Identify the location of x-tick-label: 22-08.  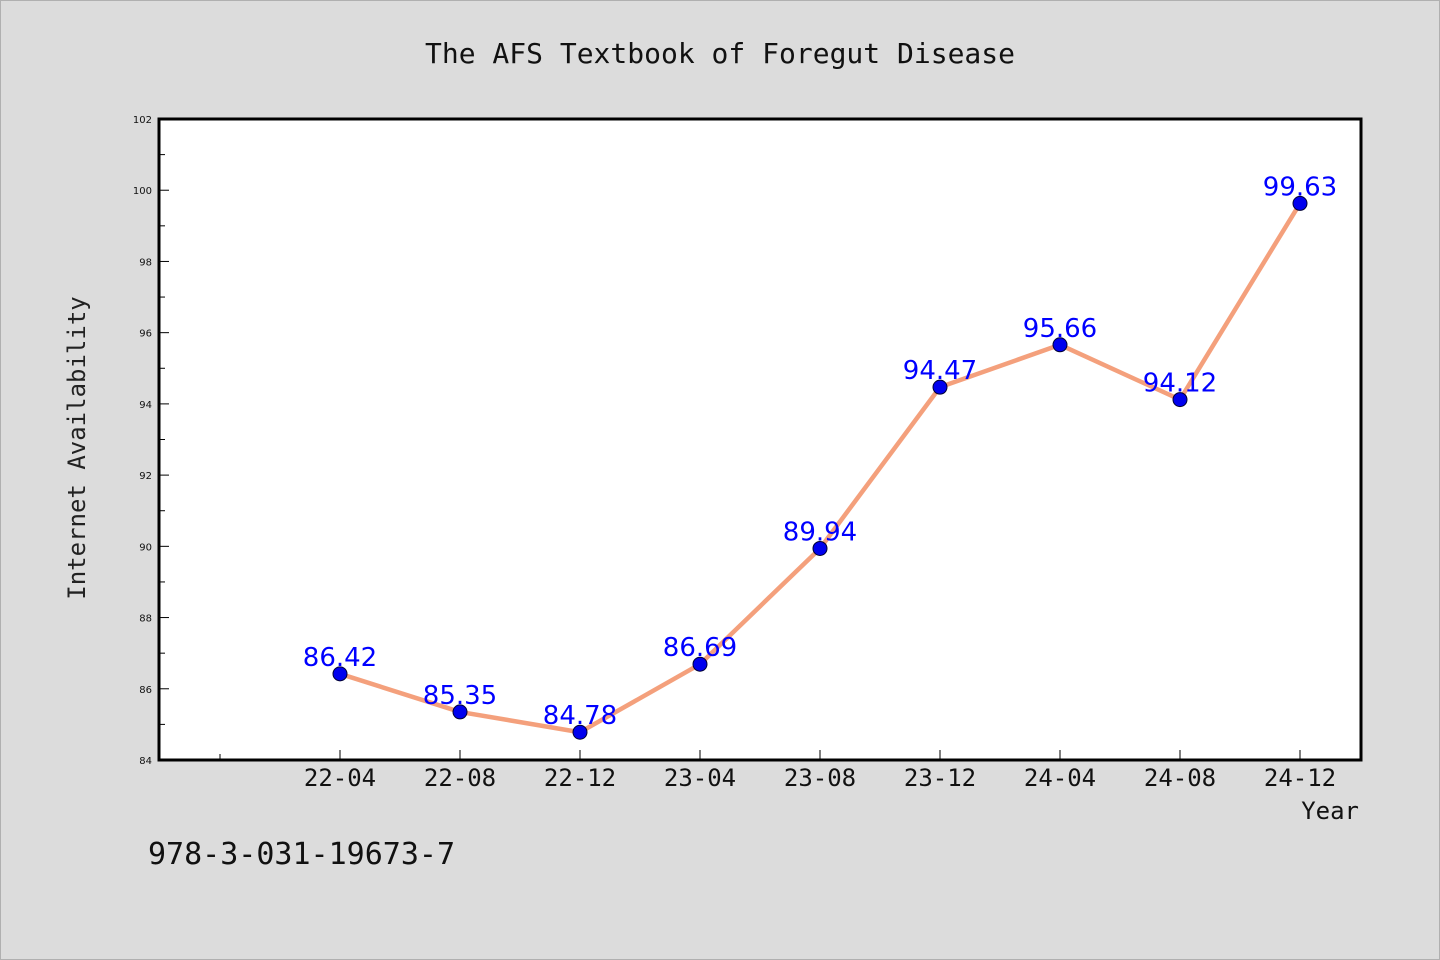
(460, 778).